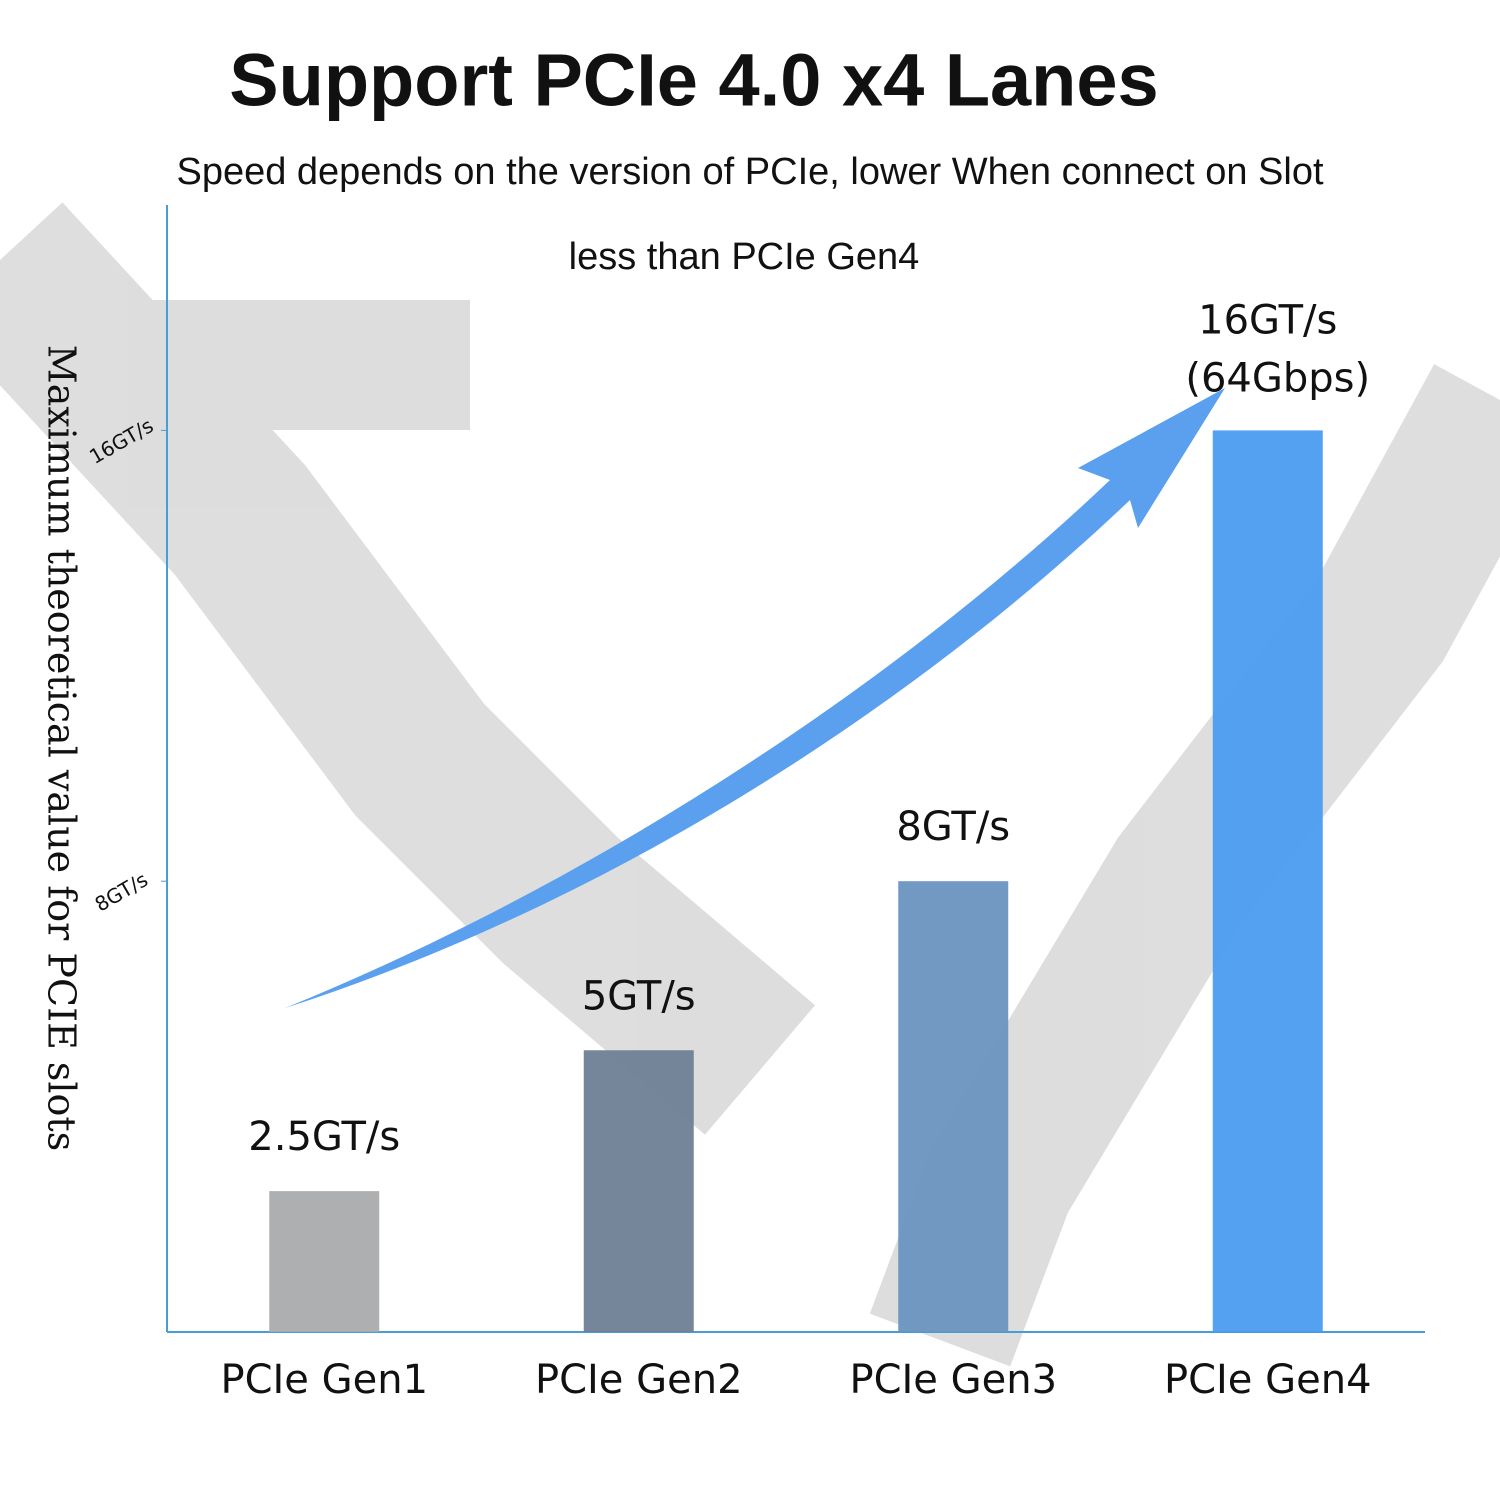 This screenshot has height=1500, width=1500. Describe the element at coordinates (300, 365) in the screenshot. I see `cable-tag` at that location.